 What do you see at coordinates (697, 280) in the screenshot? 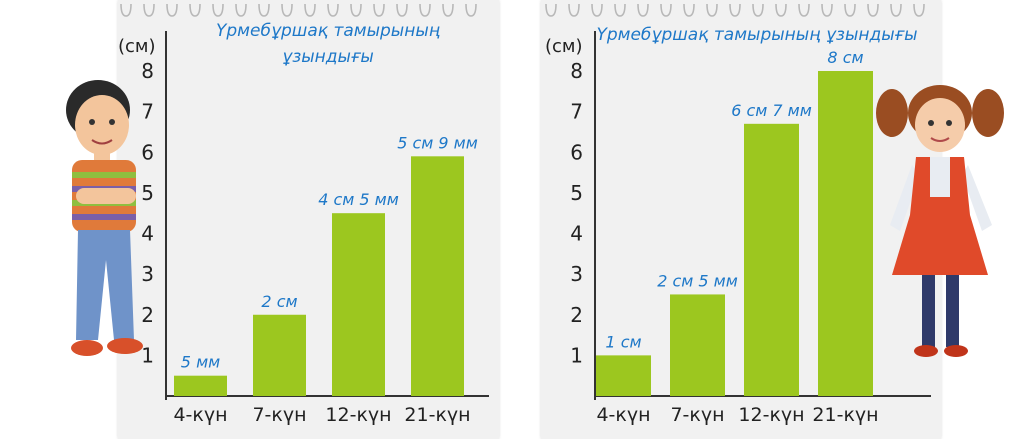
I see `bar-value-label: 2 см 5 мм` at bounding box center [697, 280].